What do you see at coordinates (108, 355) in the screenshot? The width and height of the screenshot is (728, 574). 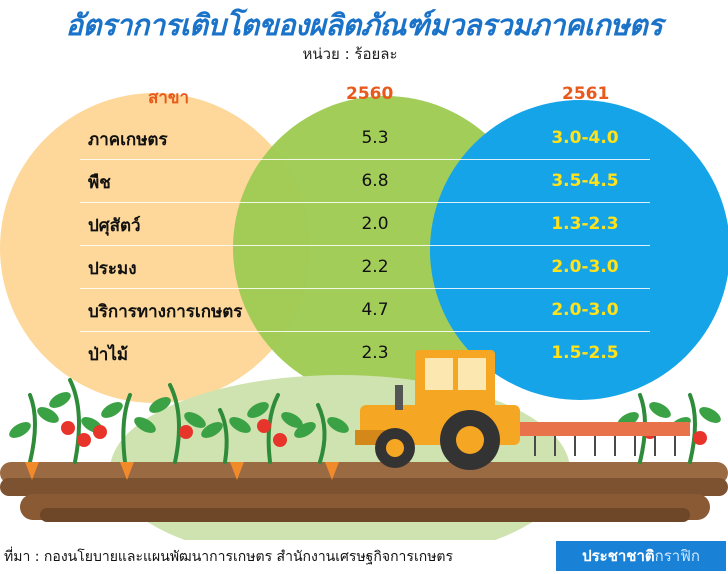 I see `sector-label: ป่าไม้` at bounding box center [108, 355].